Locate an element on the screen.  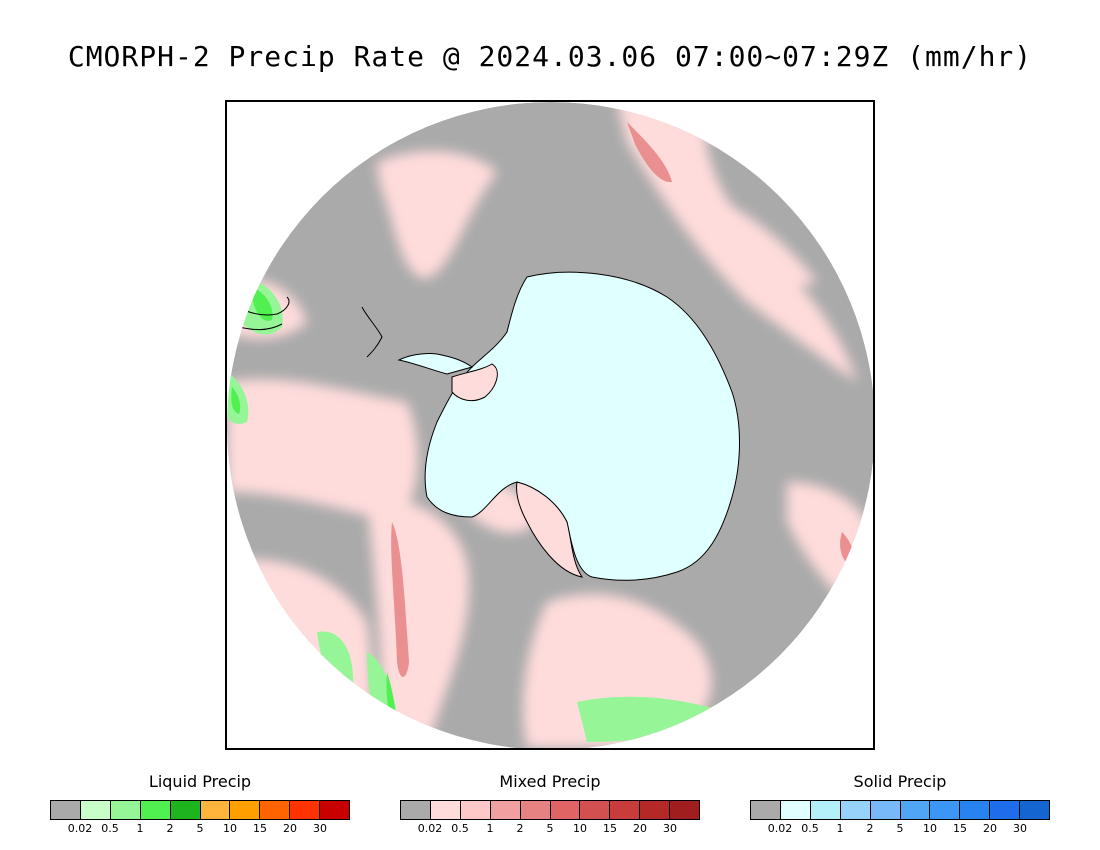
ross-ice-shelf-precip is located at coordinates (550, 529).